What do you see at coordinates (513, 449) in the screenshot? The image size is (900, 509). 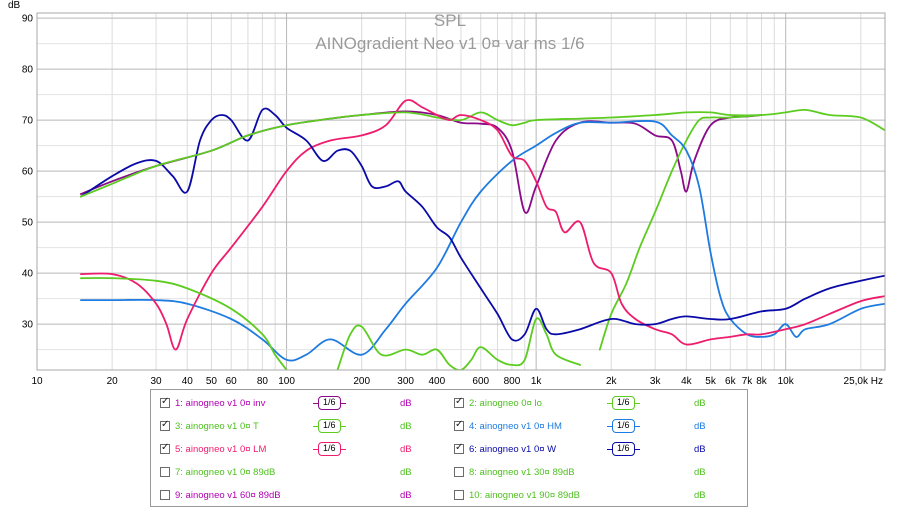 I see `legend-label-6: 6: ainogneo v1 0¤ W` at bounding box center [513, 449].